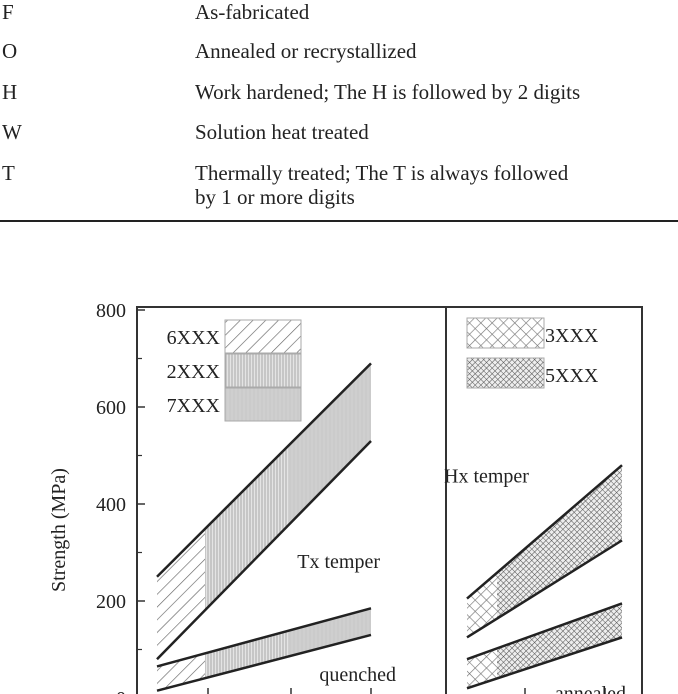  What do you see at coordinates (505, 333) in the screenshot?
I see `legend-swatch-3xxx` at bounding box center [505, 333].